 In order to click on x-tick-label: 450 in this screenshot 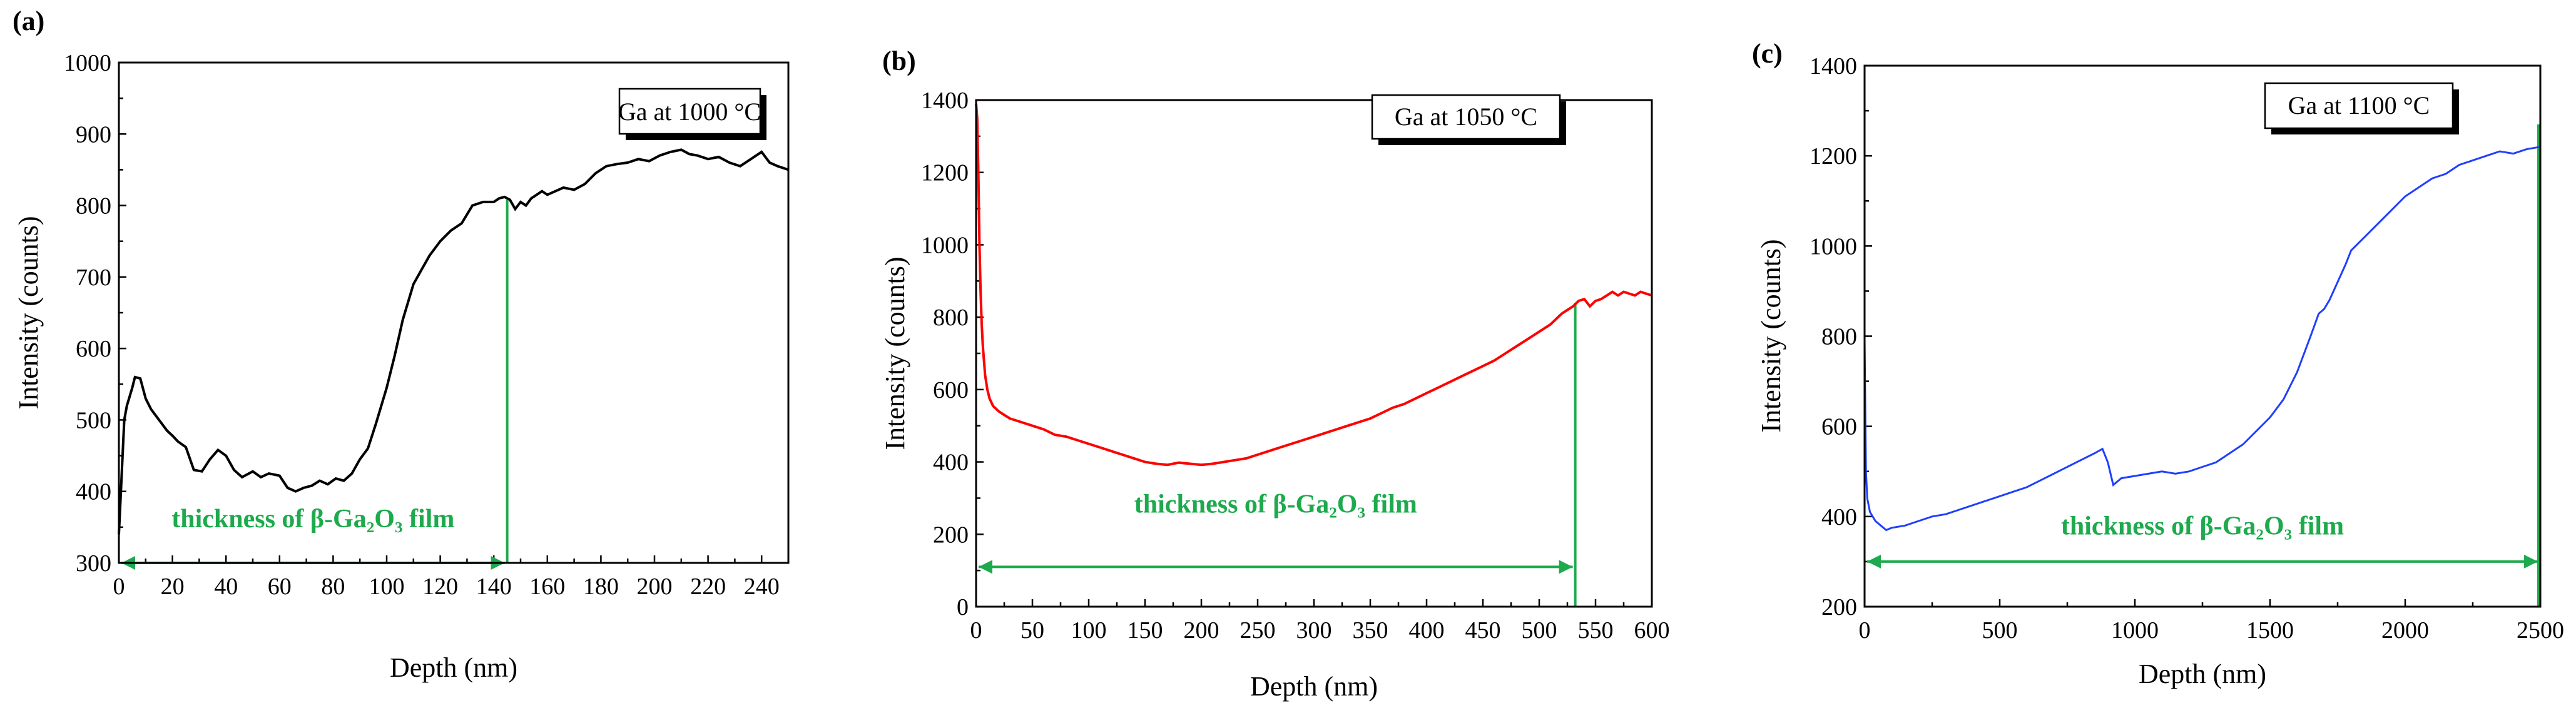, I will do `click(1483, 630)`.